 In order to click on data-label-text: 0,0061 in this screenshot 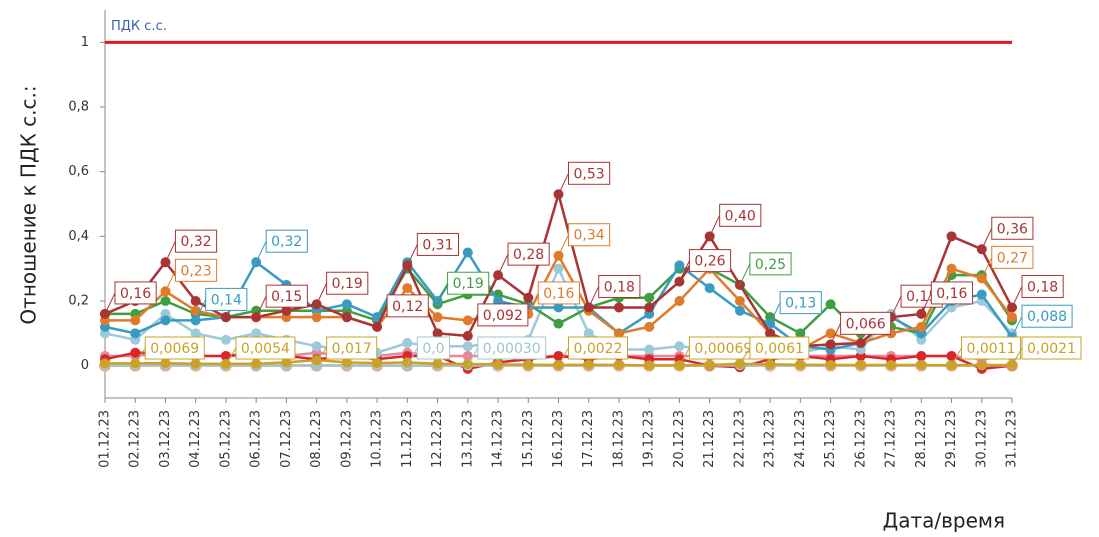, I will do `click(779, 349)`.